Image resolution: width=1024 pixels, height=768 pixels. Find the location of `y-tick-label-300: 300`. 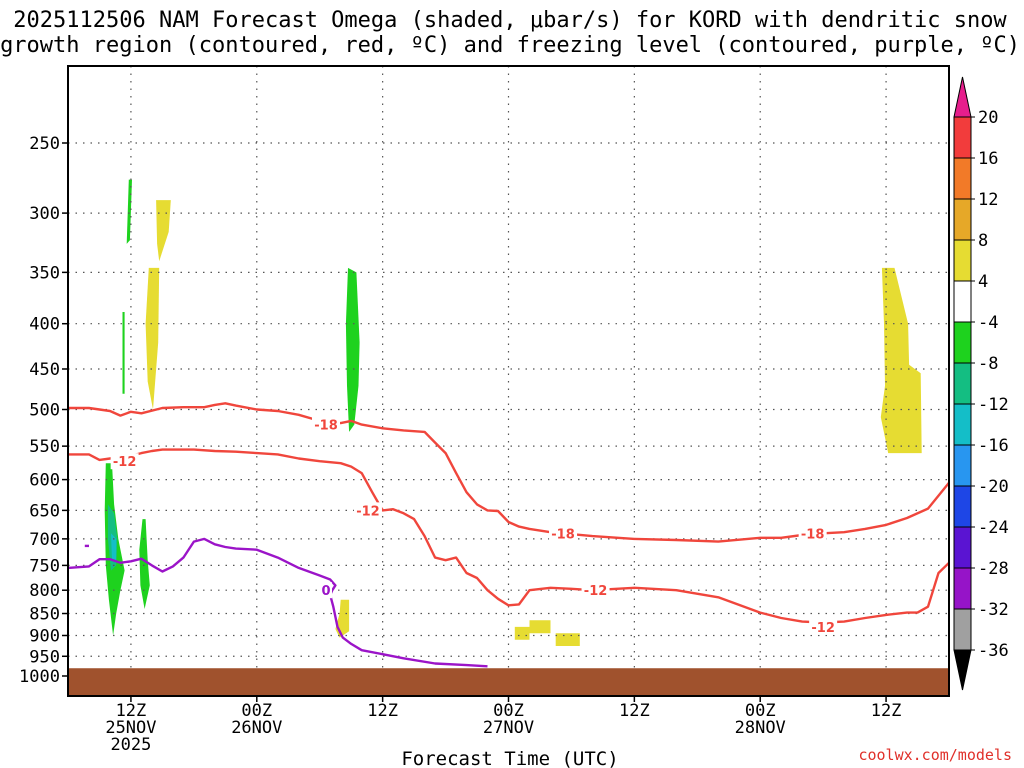

y-tick-label-300: 300 is located at coordinates (44, 214).